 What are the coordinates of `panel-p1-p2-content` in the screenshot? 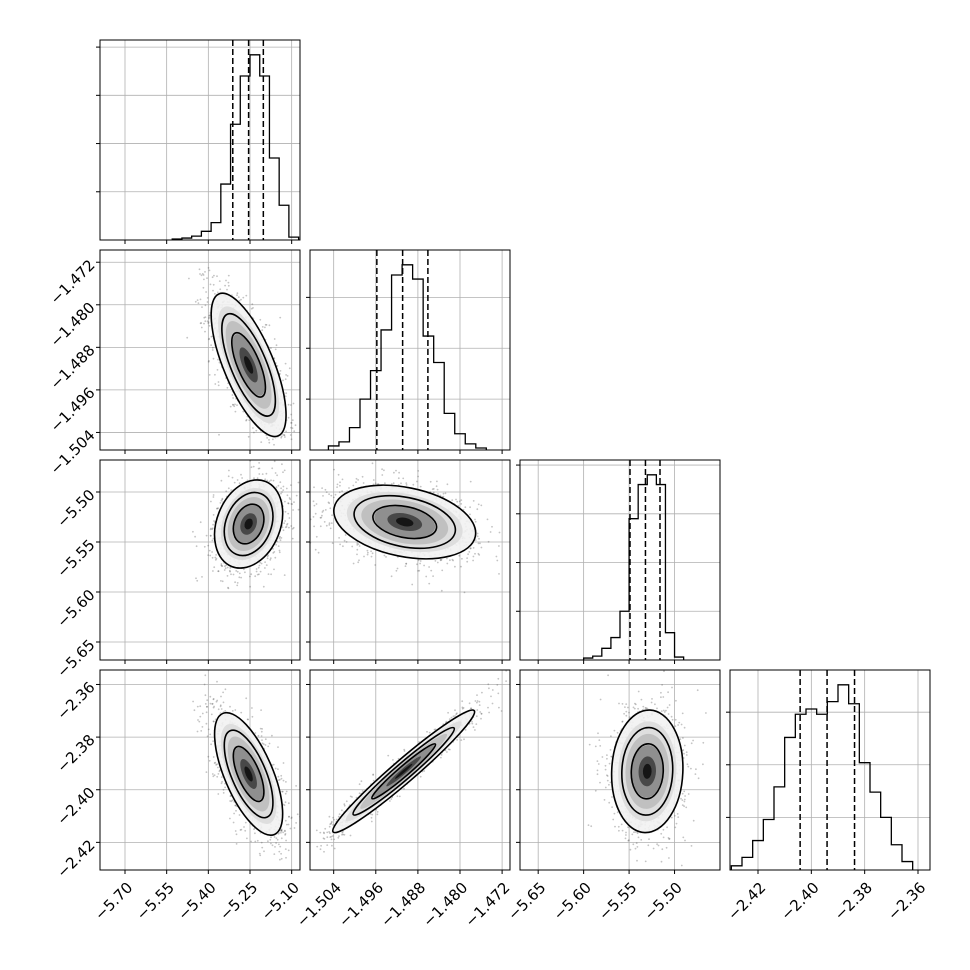 It's located at (404, 528).